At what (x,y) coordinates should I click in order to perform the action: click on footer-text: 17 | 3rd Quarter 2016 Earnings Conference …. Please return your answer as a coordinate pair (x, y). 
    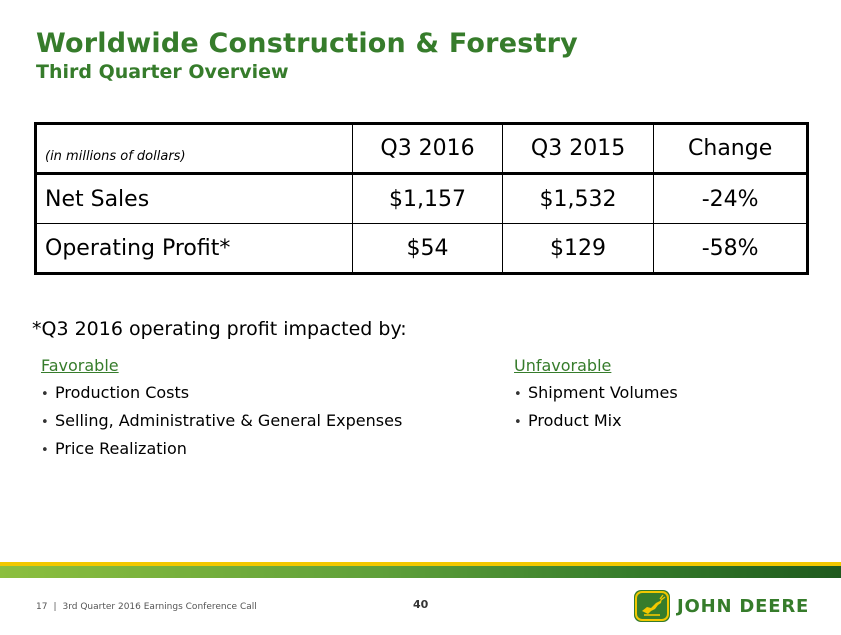
    Looking at the image, I should click on (146, 607).